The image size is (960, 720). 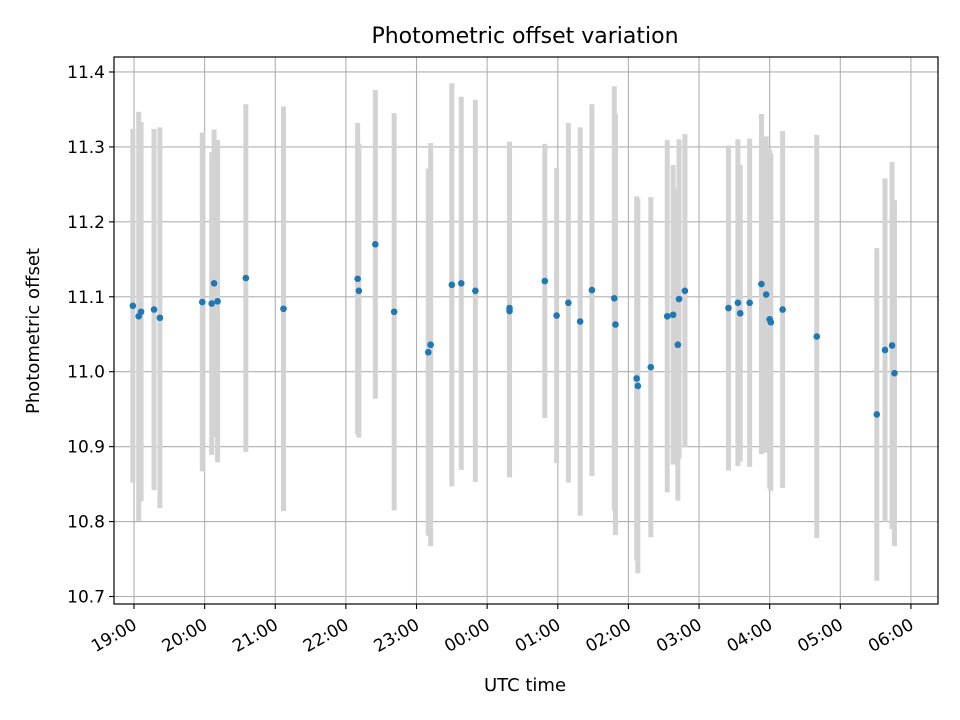 I want to click on y-axis-label: Photometric offset, so click(x=33, y=331).